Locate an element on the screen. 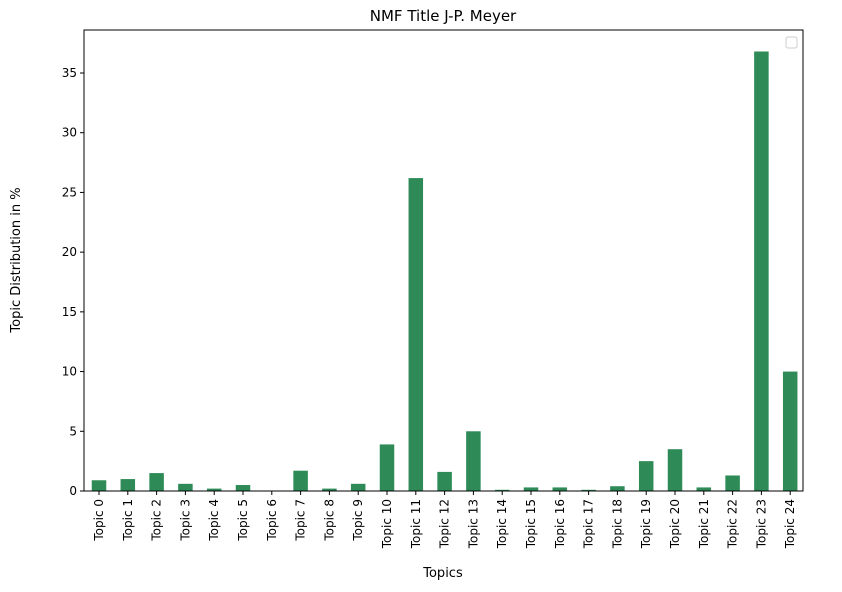  x-tick-label: Topic 10 is located at coordinates (387, 524).